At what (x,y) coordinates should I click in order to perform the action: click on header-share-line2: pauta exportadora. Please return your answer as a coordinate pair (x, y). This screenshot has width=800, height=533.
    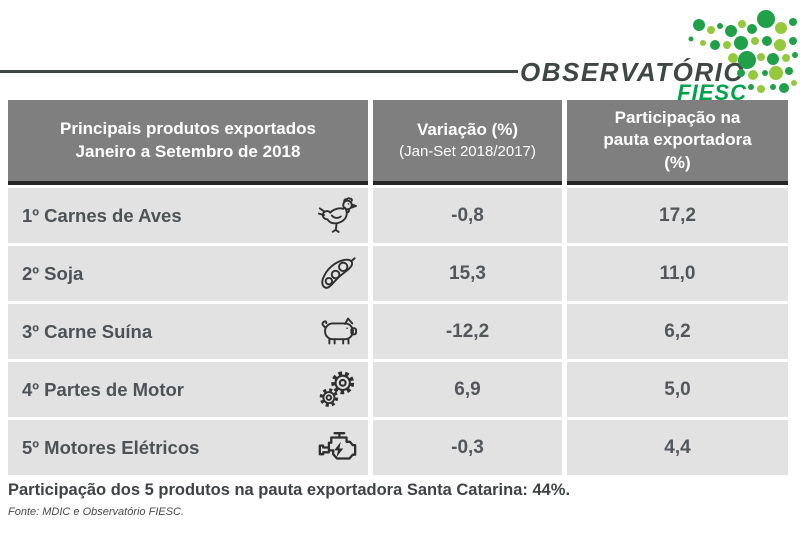
    Looking at the image, I should click on (677, 140).